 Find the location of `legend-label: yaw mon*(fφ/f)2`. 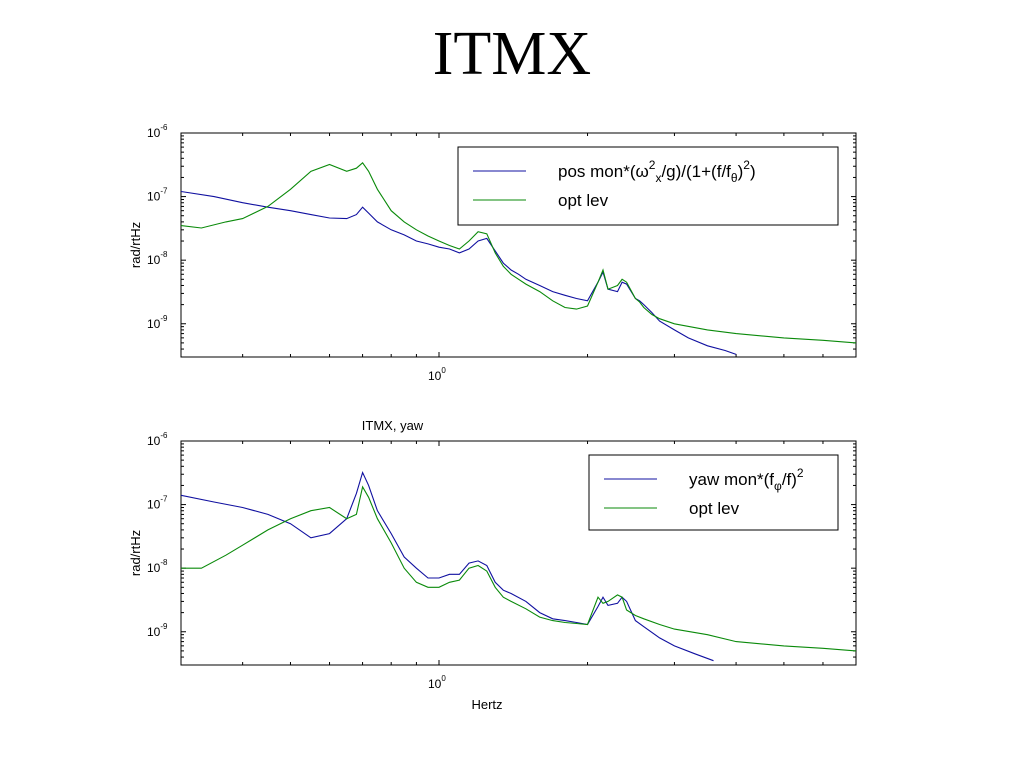

legend-label: yaw mon*(fφ/f)2 is located at coordinates (746, 479).